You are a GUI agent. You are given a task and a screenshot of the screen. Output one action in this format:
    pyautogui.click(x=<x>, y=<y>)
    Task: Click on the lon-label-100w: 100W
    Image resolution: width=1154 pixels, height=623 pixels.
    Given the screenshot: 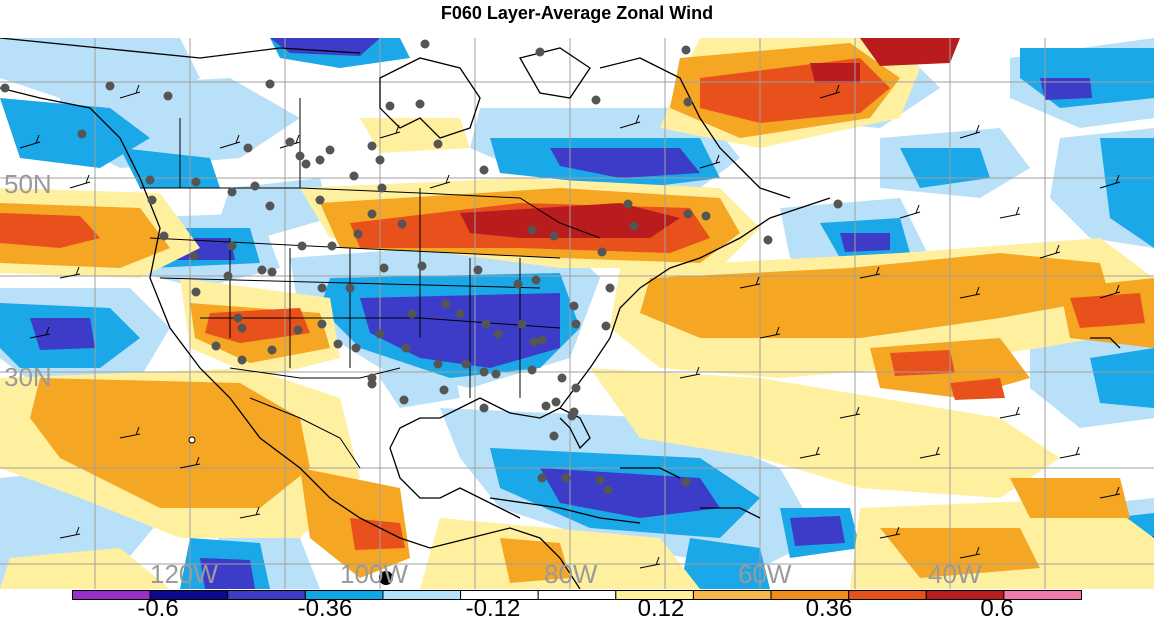 What is the action you would take?
    pyautogui.click(x=374, y=574)
    